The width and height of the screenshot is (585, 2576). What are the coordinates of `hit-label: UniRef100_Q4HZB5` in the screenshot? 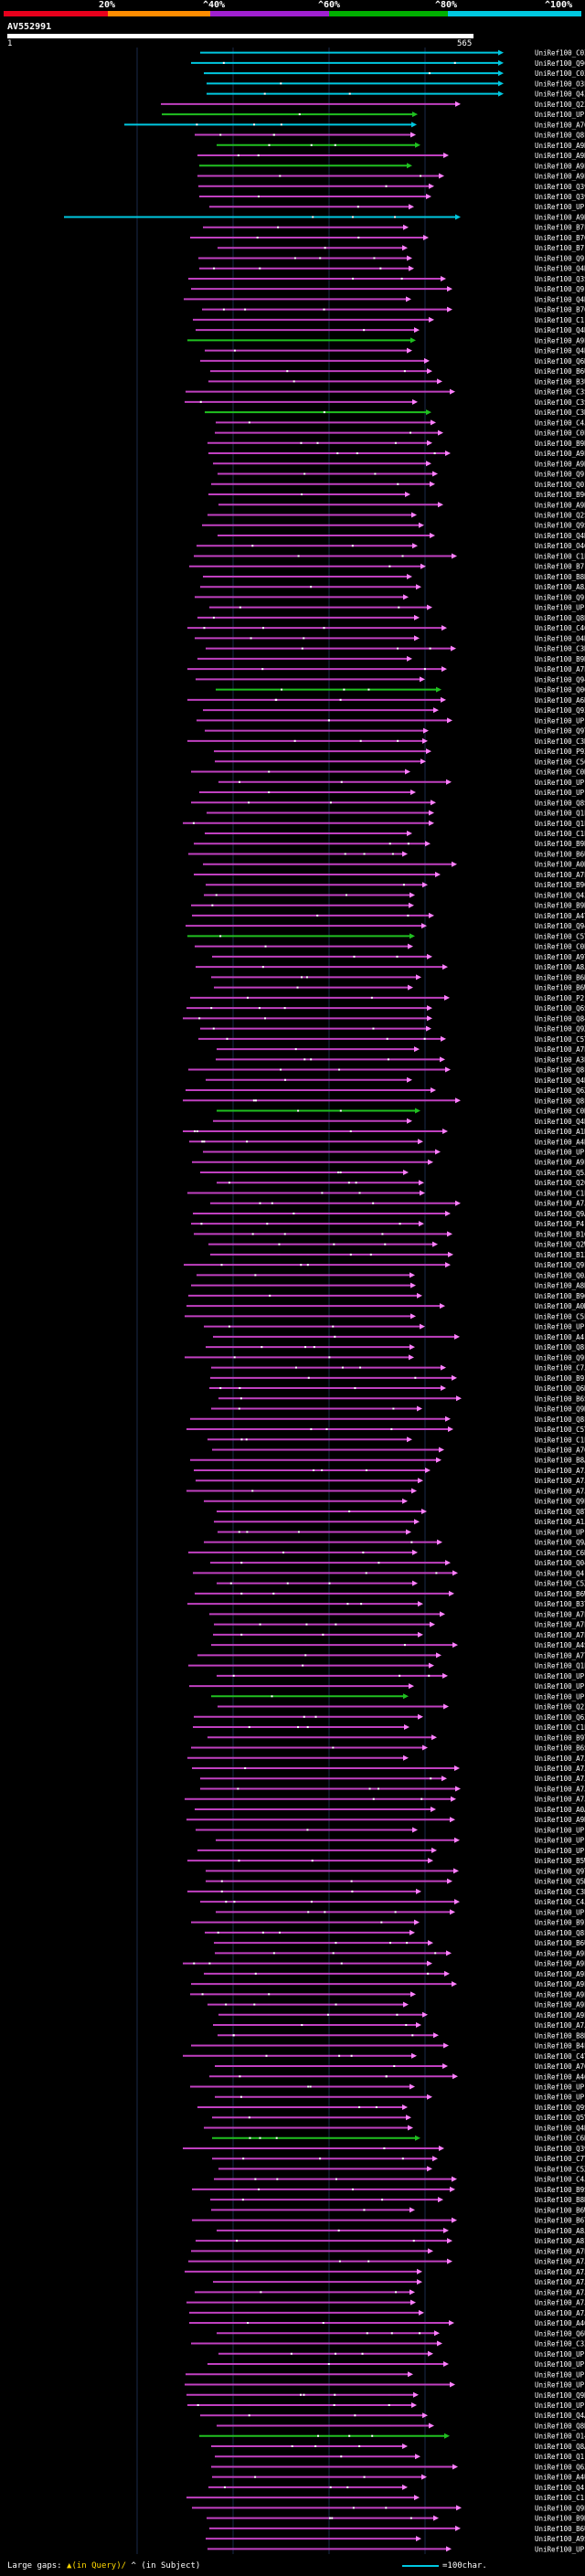 It's located at (560, 269).